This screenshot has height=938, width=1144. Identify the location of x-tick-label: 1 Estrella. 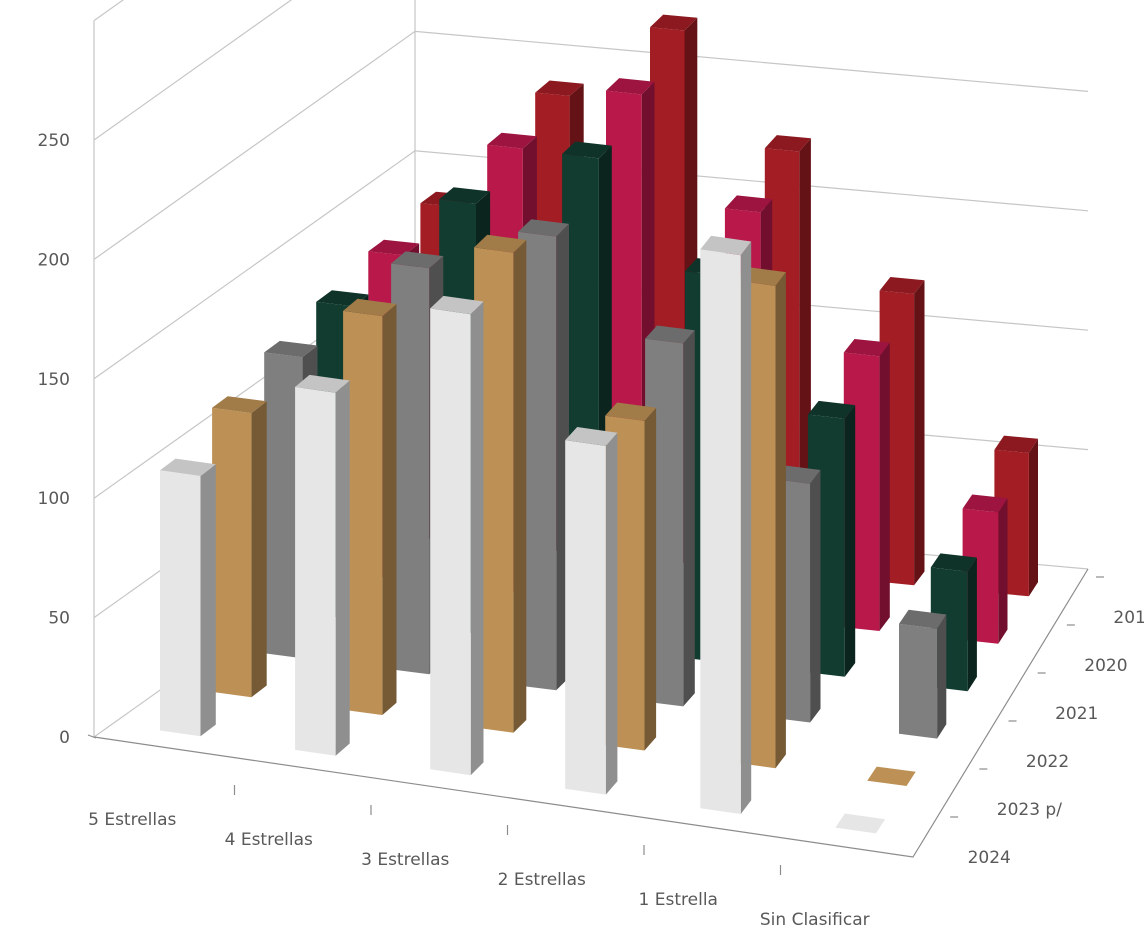
(678, 900).